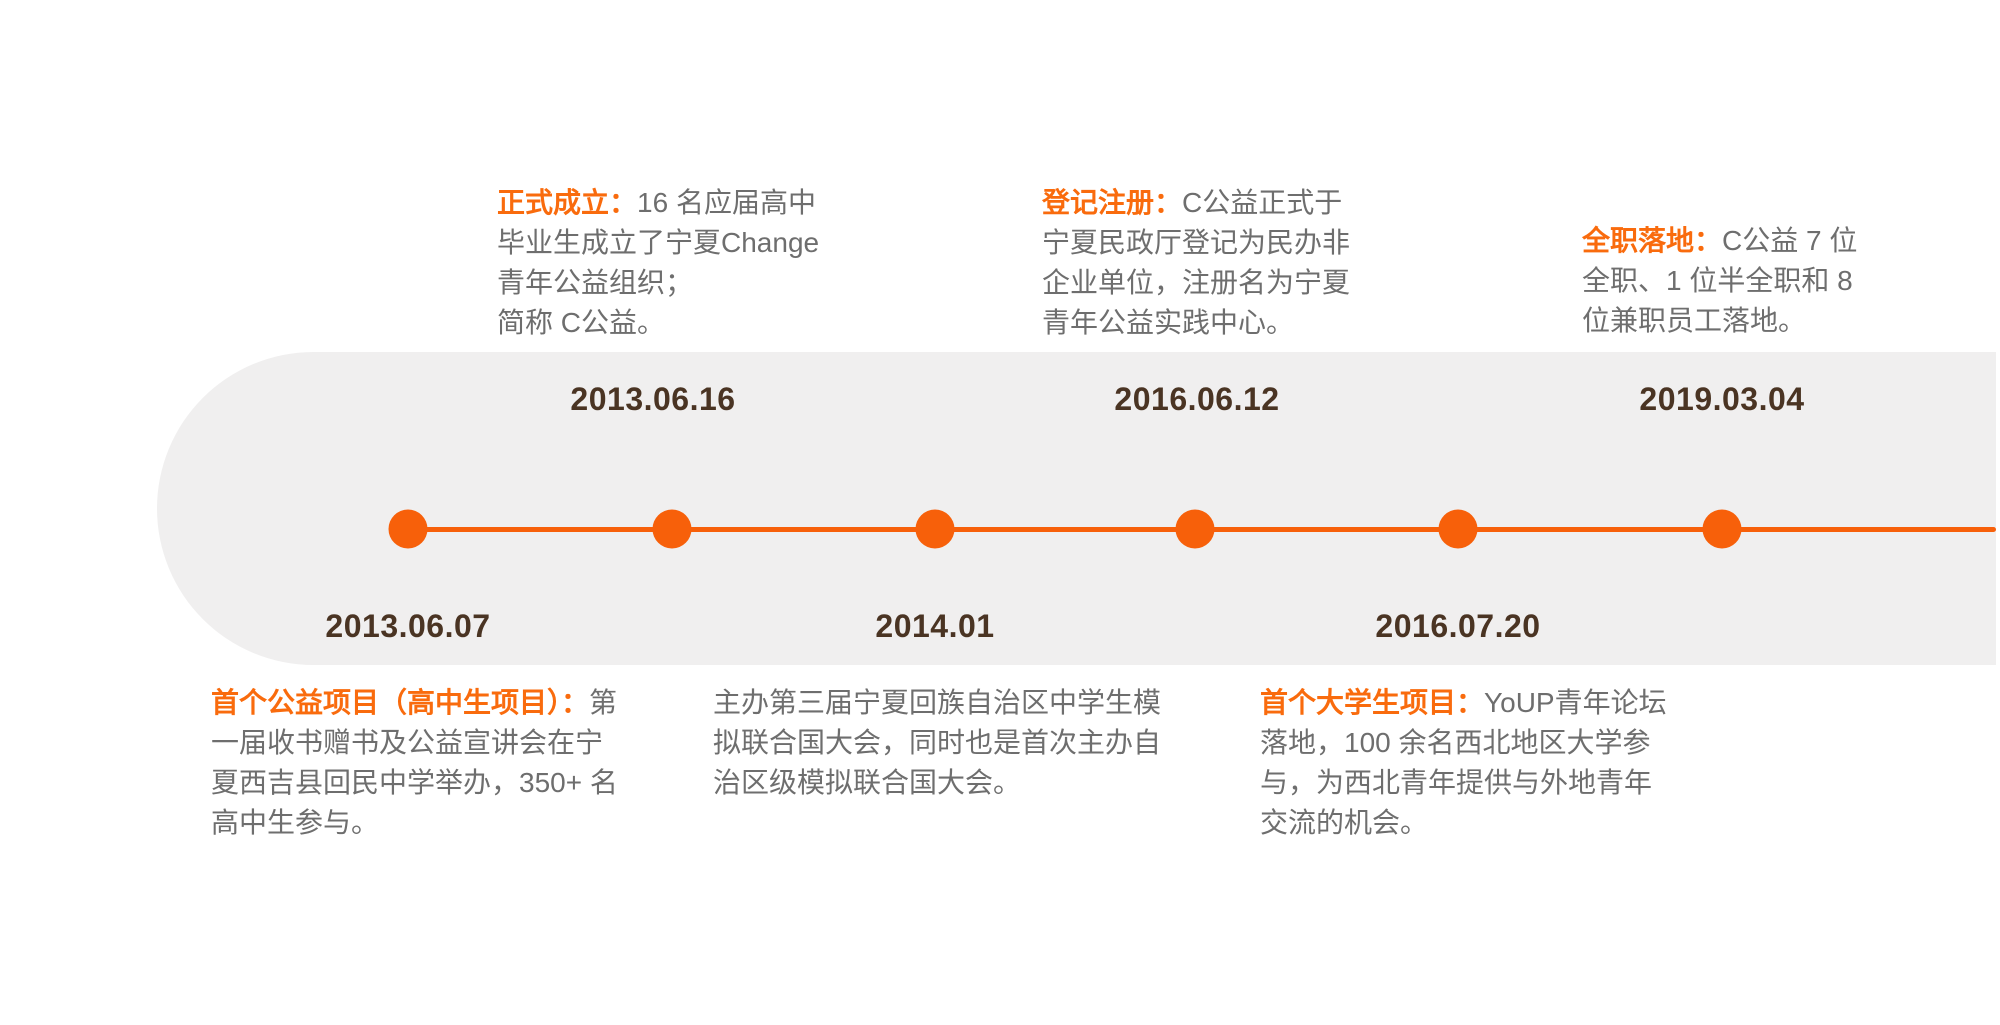 The width and height of the screenshot is (2000, 1025). What do you see at coordinates (595, 282) in the screenshot?
I see `event-text-line: 青年公益组织；` at bounding box center [595, 282].